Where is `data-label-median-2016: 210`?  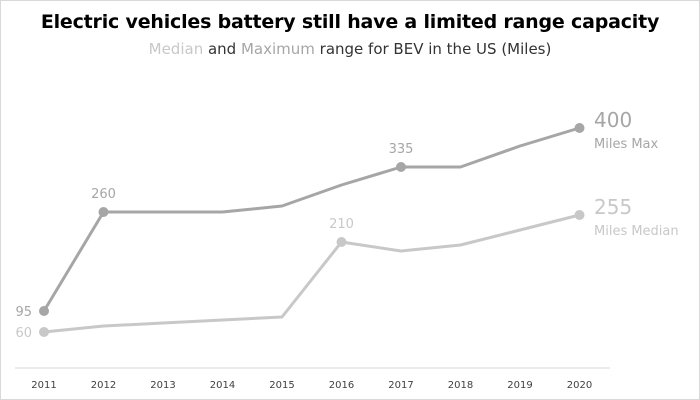 data-label-median-2016: 210 is located at coordinates (341, 224).